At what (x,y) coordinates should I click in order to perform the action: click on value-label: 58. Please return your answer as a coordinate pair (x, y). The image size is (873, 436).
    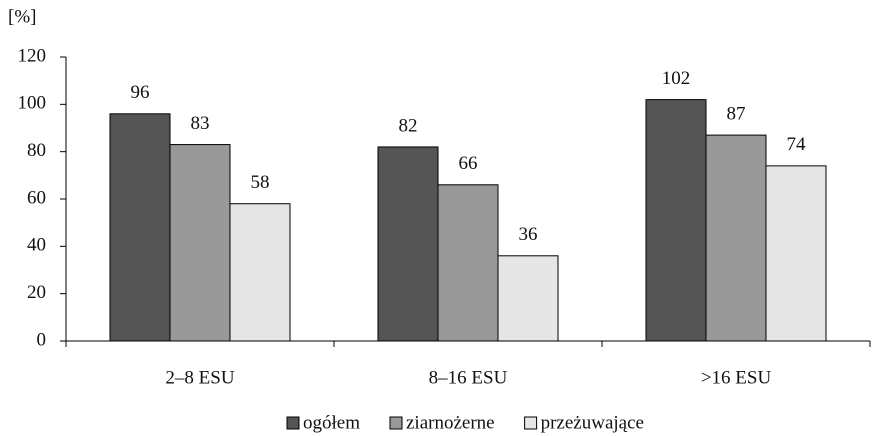
    Looking at the image, I should click on (260, 182).